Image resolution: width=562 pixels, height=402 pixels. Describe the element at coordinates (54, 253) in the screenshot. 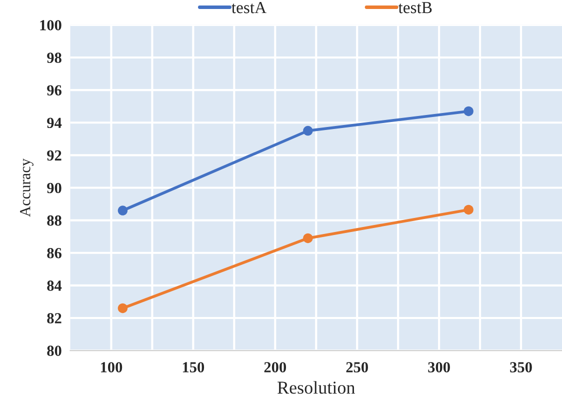

I see `y-tick-label: 86` at that location.